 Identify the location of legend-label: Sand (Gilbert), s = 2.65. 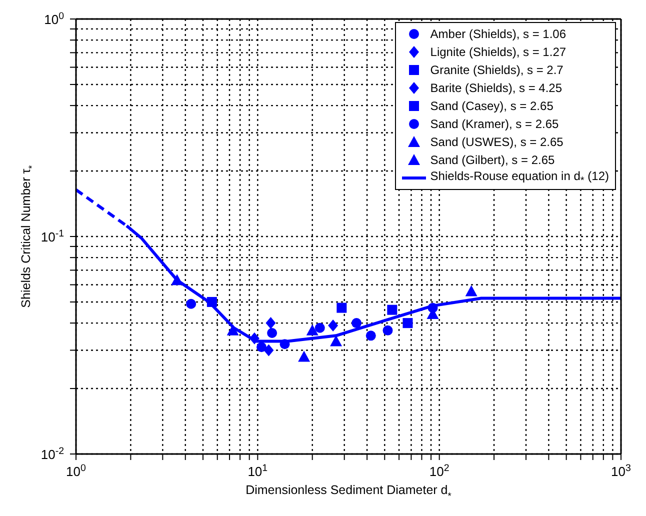
(492, 160).